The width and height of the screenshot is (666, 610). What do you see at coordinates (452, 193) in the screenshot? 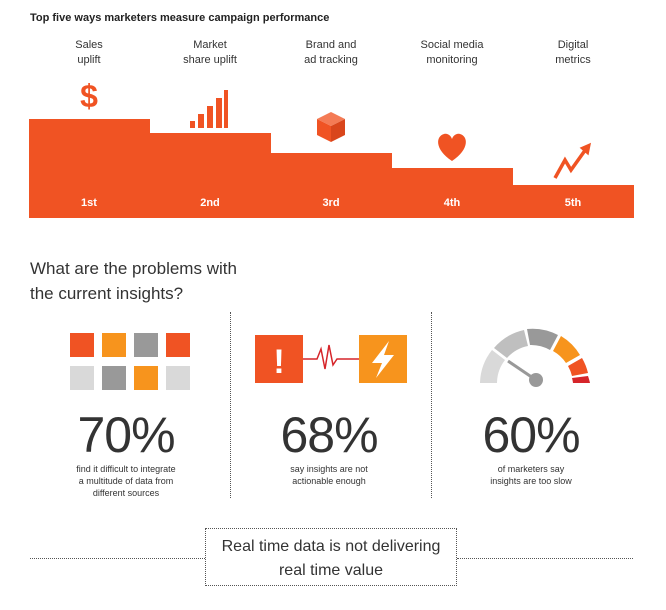
I see `step-4th` at bounding box center [452, 193].